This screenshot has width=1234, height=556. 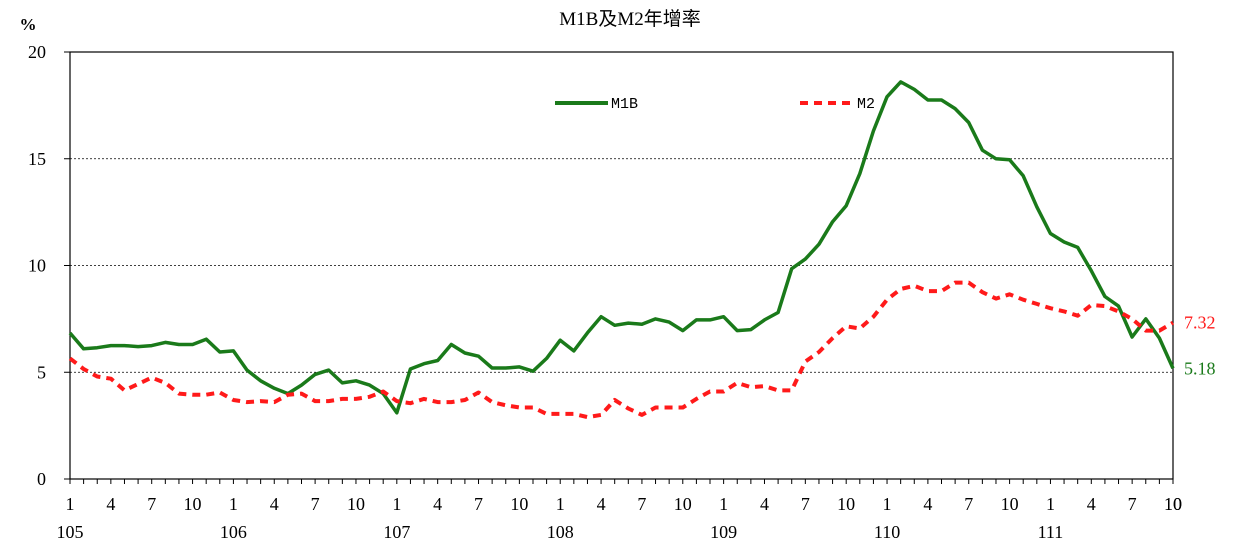 I want to click on legend-label-m2: M2, so click(x=866, y=104).